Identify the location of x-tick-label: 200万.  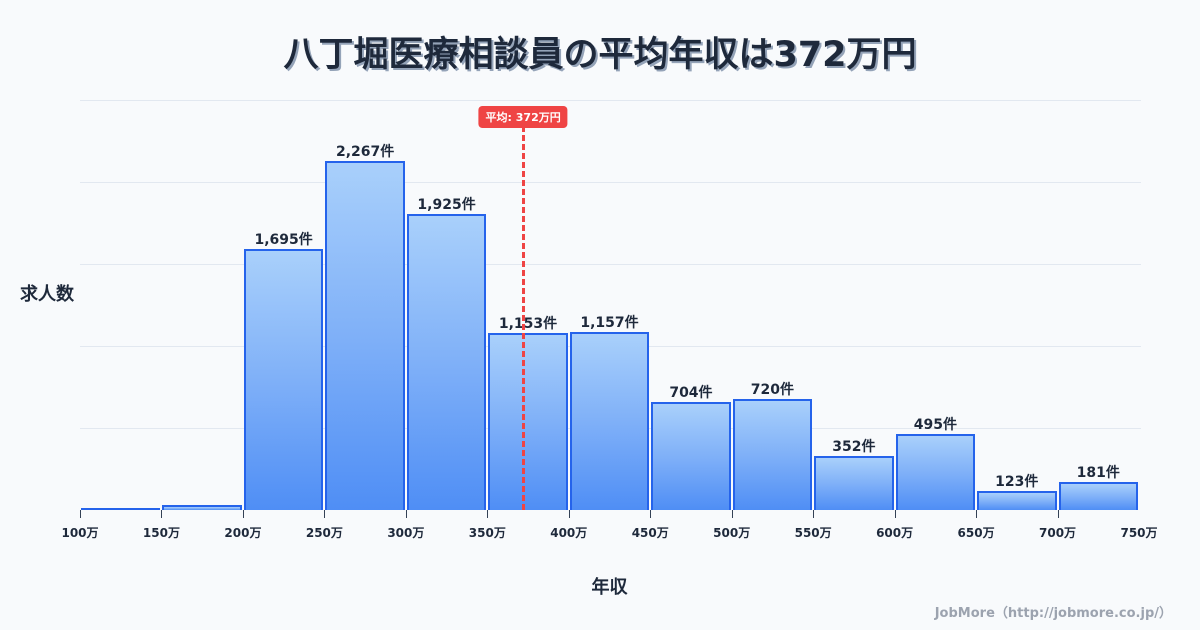
(243, 533).